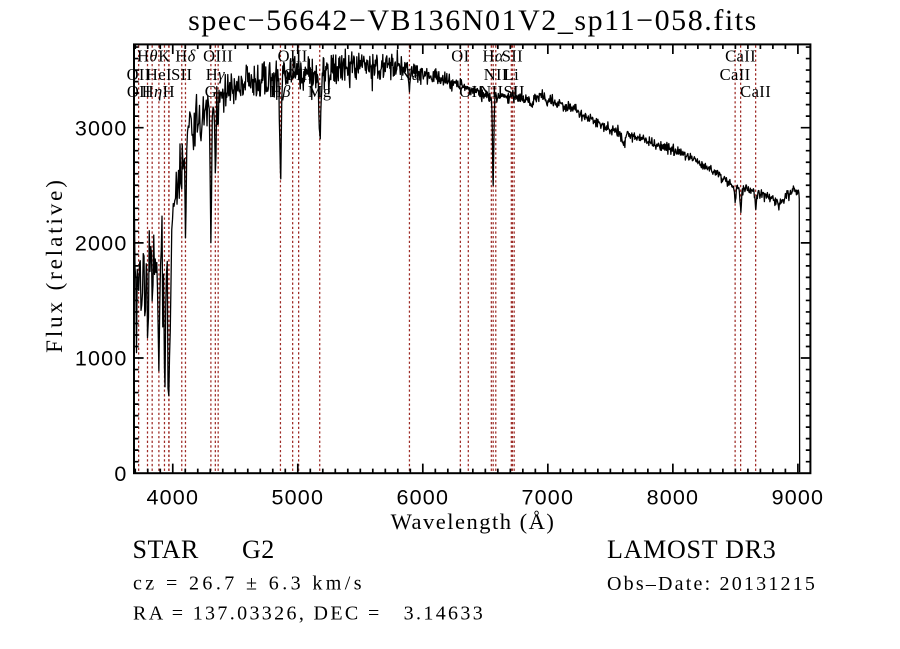  What do you see at coordinates (492, 56) in the screenshot?
I see `svg-text: Hα` at bounding box center [492, 56].